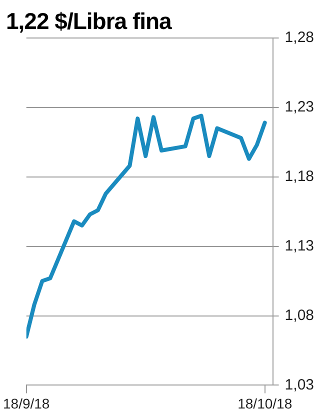  Describe the element at coordinates (299, 177) in the screenshot. I see `y-tick-label: 1,18` at that location.